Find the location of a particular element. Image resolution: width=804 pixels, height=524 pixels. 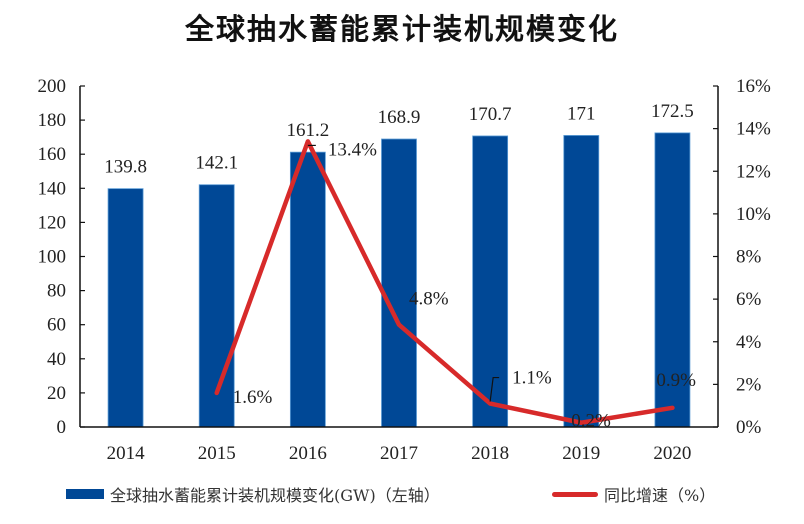

legend-bar-swatch is located at coordinates (85, 494).